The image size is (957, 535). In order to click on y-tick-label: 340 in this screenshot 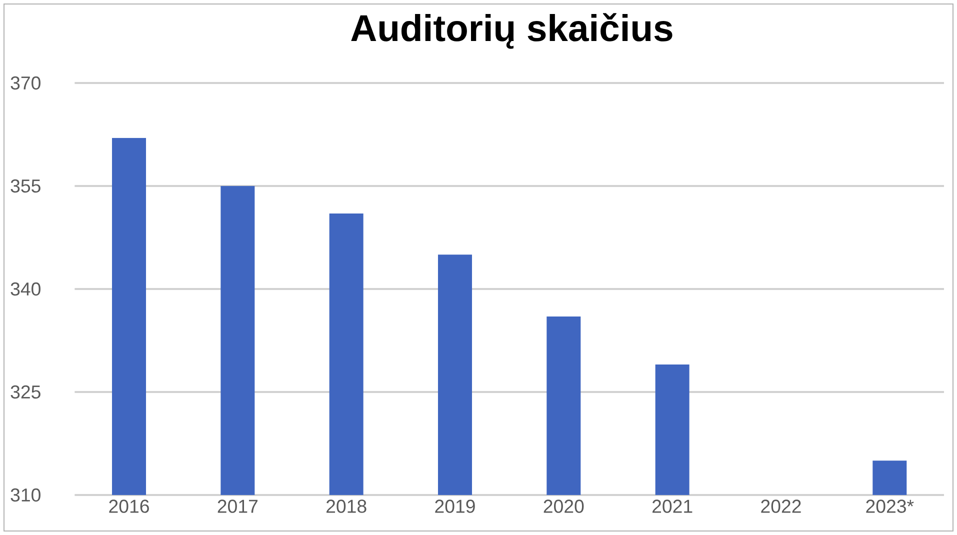, I will do `click(25, 289)`.